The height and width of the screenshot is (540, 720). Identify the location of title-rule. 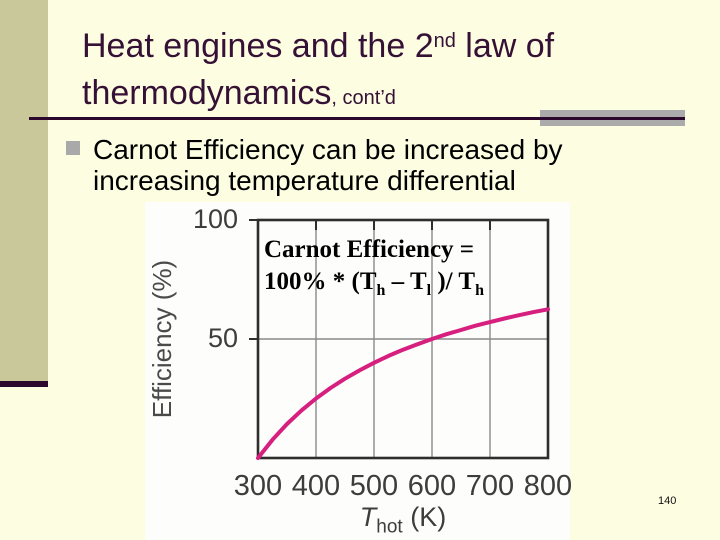
(357, 118).